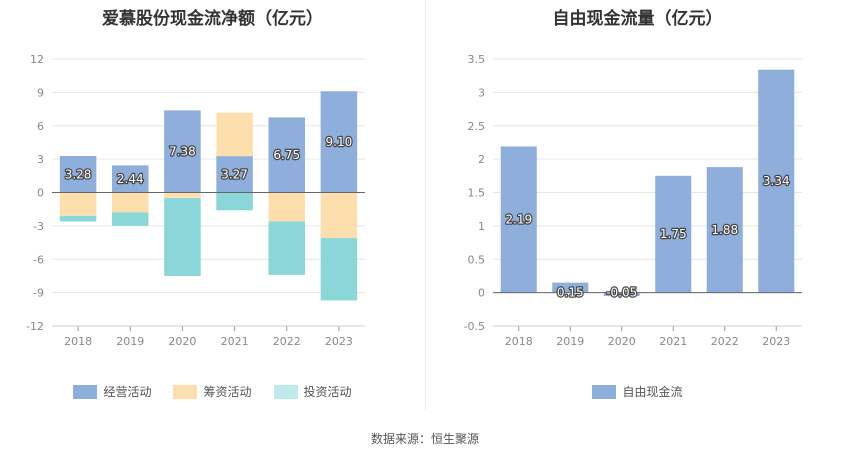 The width and height of the screenshot is (850, 459). What do you see at coordinates (327, 392) in the screenshot?
I see `legend-label: 投资活动` at bounding box center [327, 392].